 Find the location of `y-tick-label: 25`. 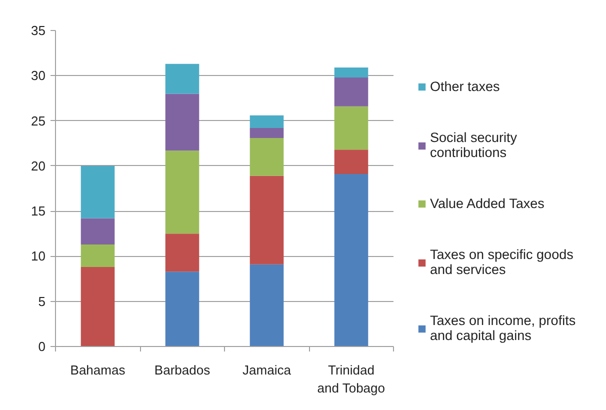

y-tick-label: 25 is located at coordinates (38, 120).